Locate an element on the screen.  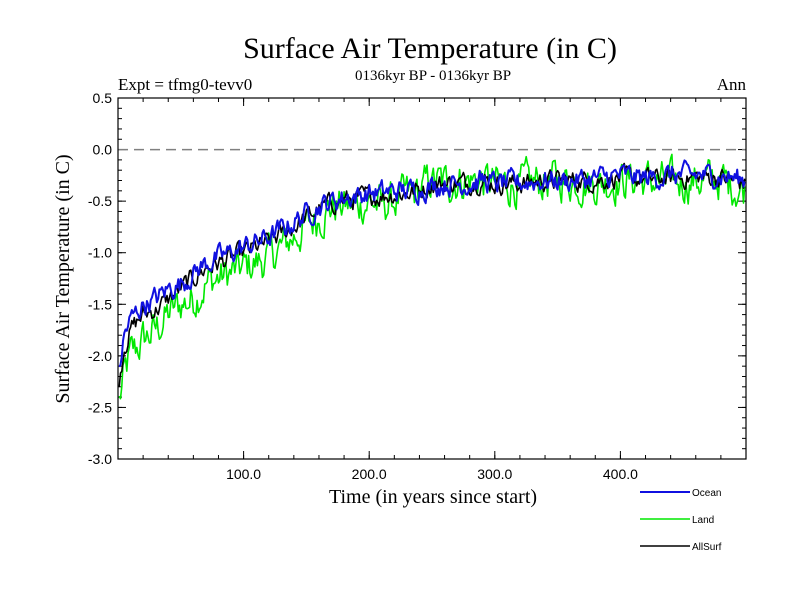
x-tick-label: 100.0 is located at coordinates (243, 474).